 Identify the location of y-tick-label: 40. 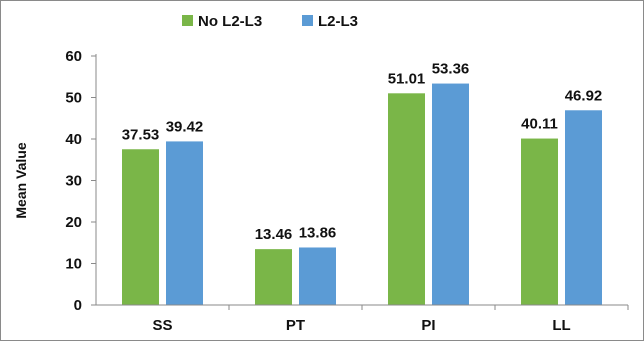
(73, 139).